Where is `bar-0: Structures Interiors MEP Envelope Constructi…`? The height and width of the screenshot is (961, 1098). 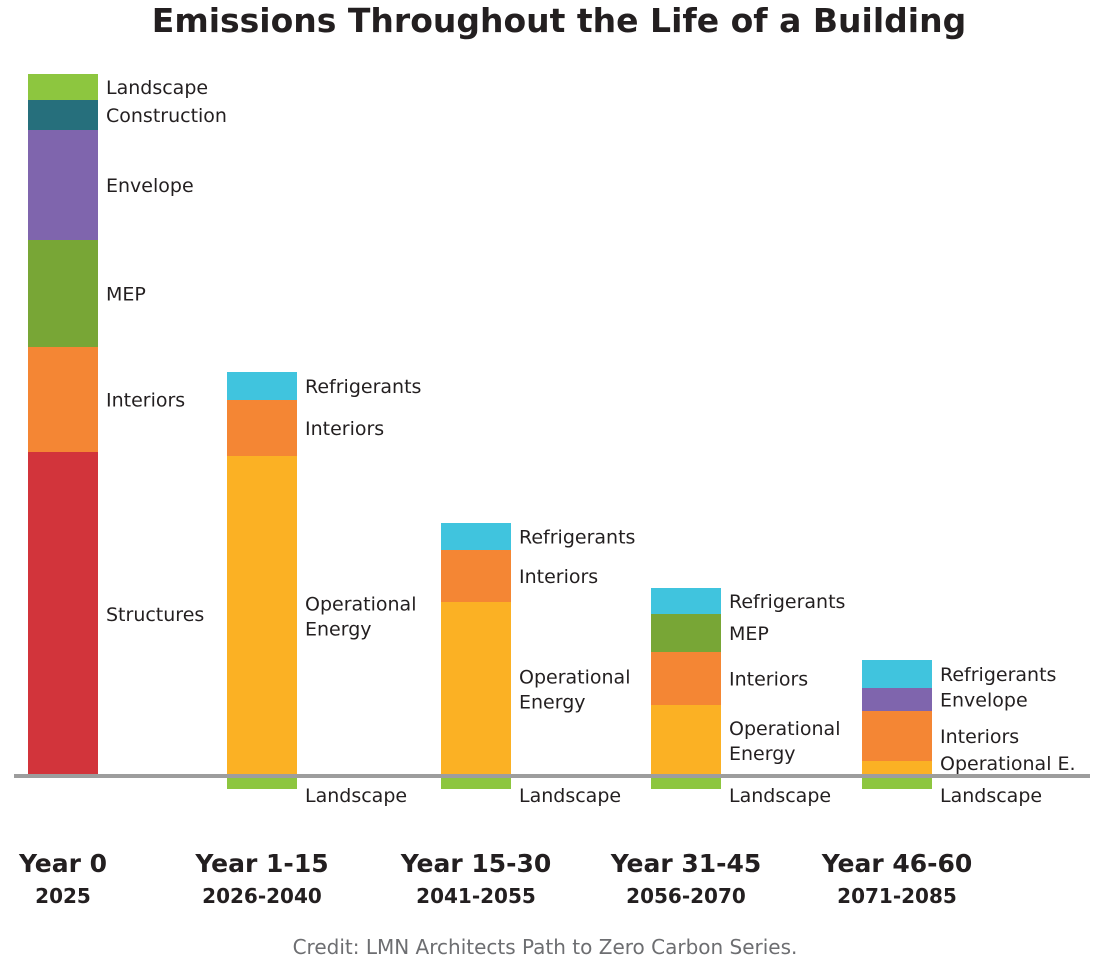 bar-0: Structures Interiors MEP Envelope Constructi… is located at coordinates (127, 425).